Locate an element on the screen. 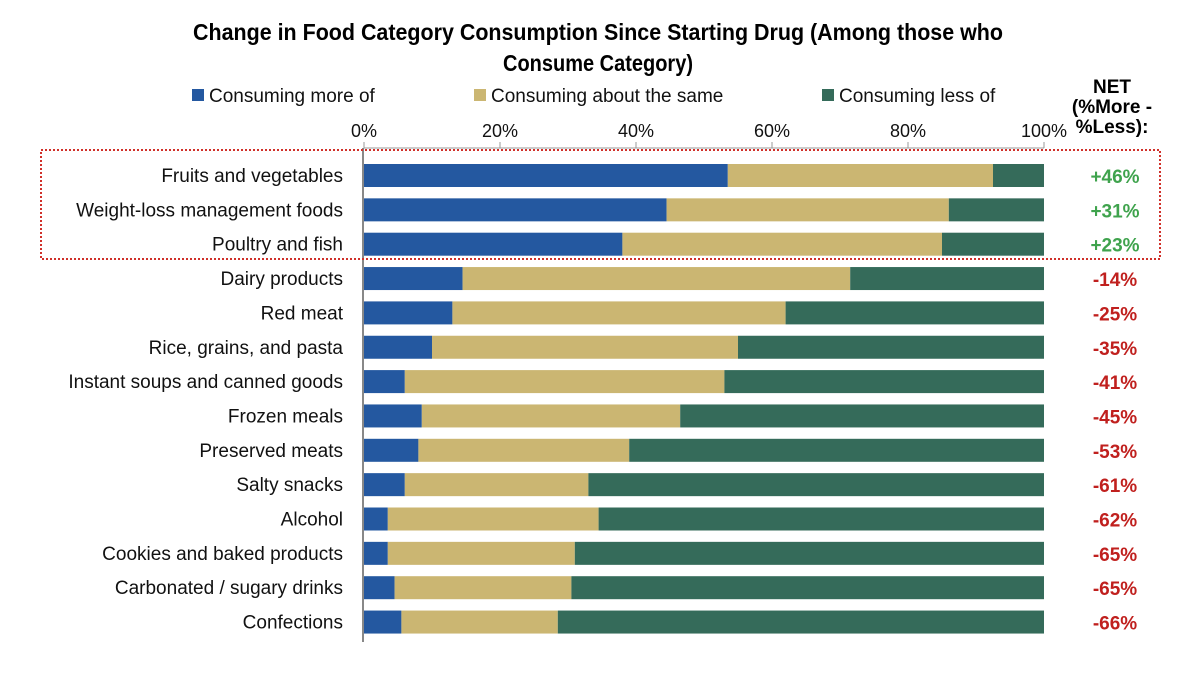 The image size is (1200, 681). x-tick-label: 80% is located at coordinates (908, 131).